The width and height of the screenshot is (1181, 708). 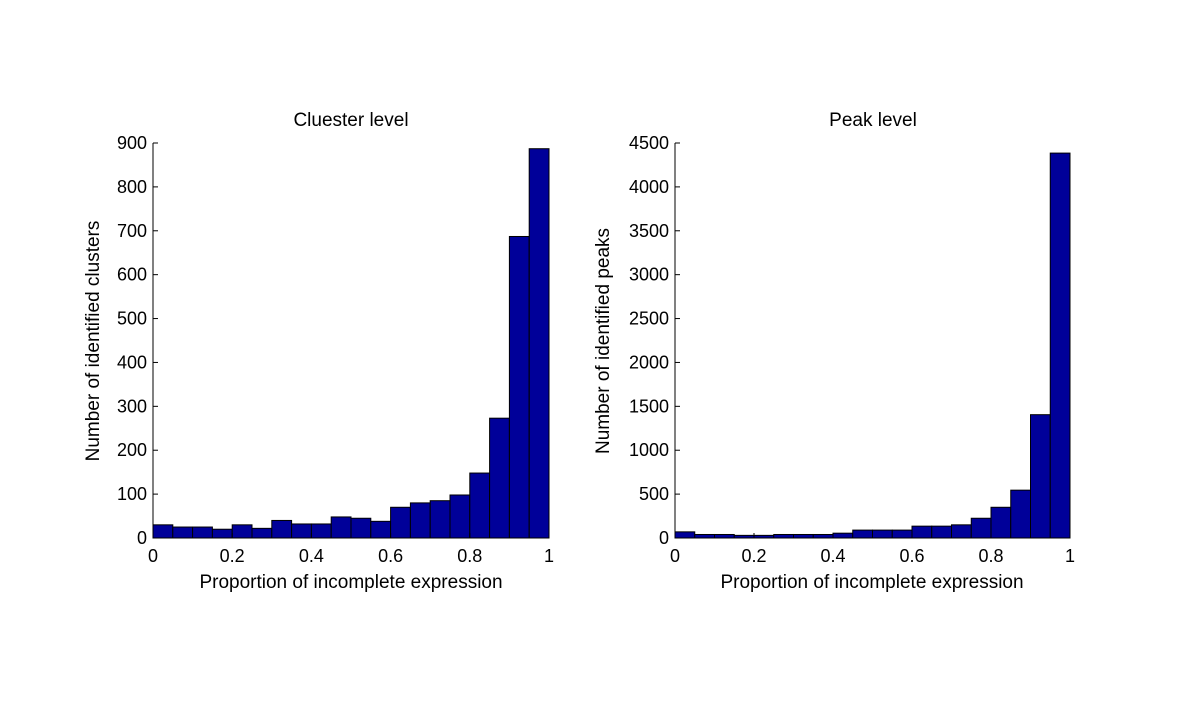 I want to click on y-tick-label: 1500, so click(x=649, y=406).